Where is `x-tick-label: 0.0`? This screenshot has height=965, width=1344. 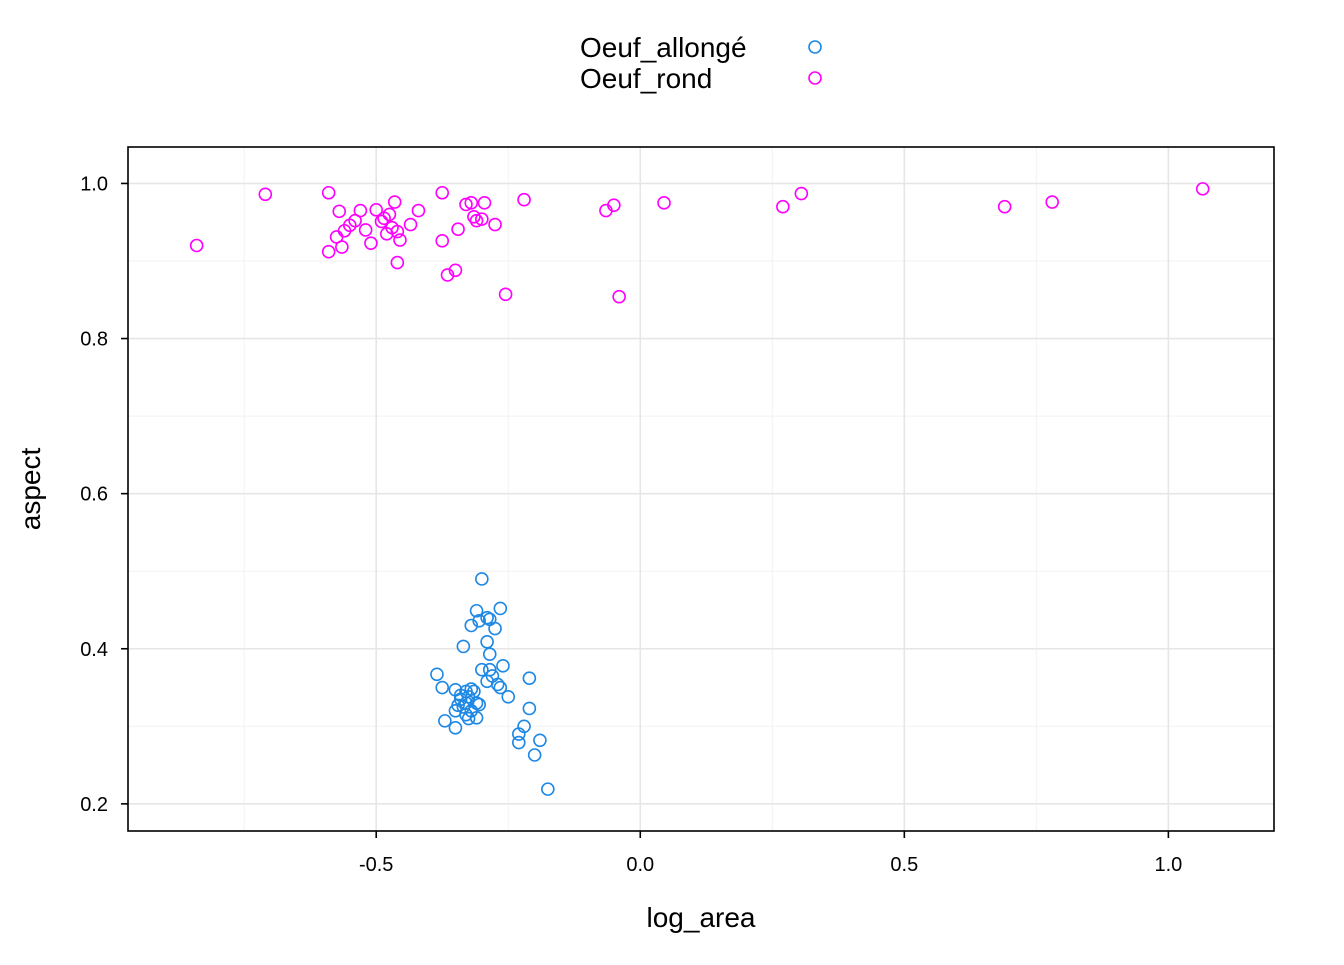
x-tick-label: 0.0 is located at coordinates (640, 865).